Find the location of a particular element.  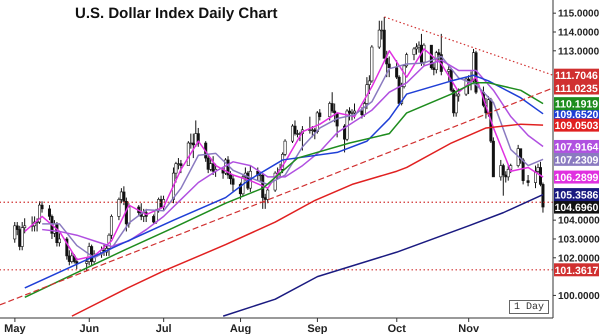

annotation: 1 Day is located at coordinates (529, 307).